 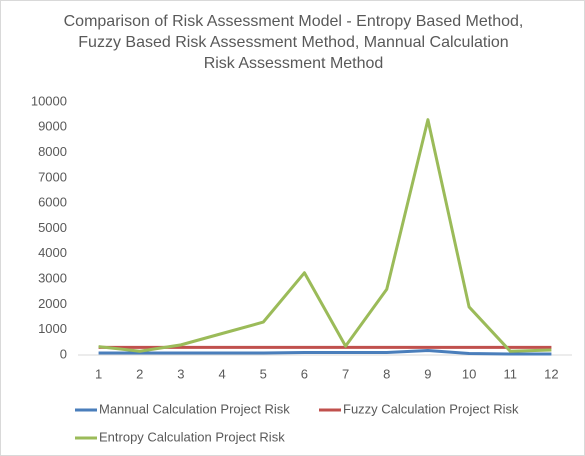 I want to click on y-tick-label: 7000, so click(x=52, y=176).